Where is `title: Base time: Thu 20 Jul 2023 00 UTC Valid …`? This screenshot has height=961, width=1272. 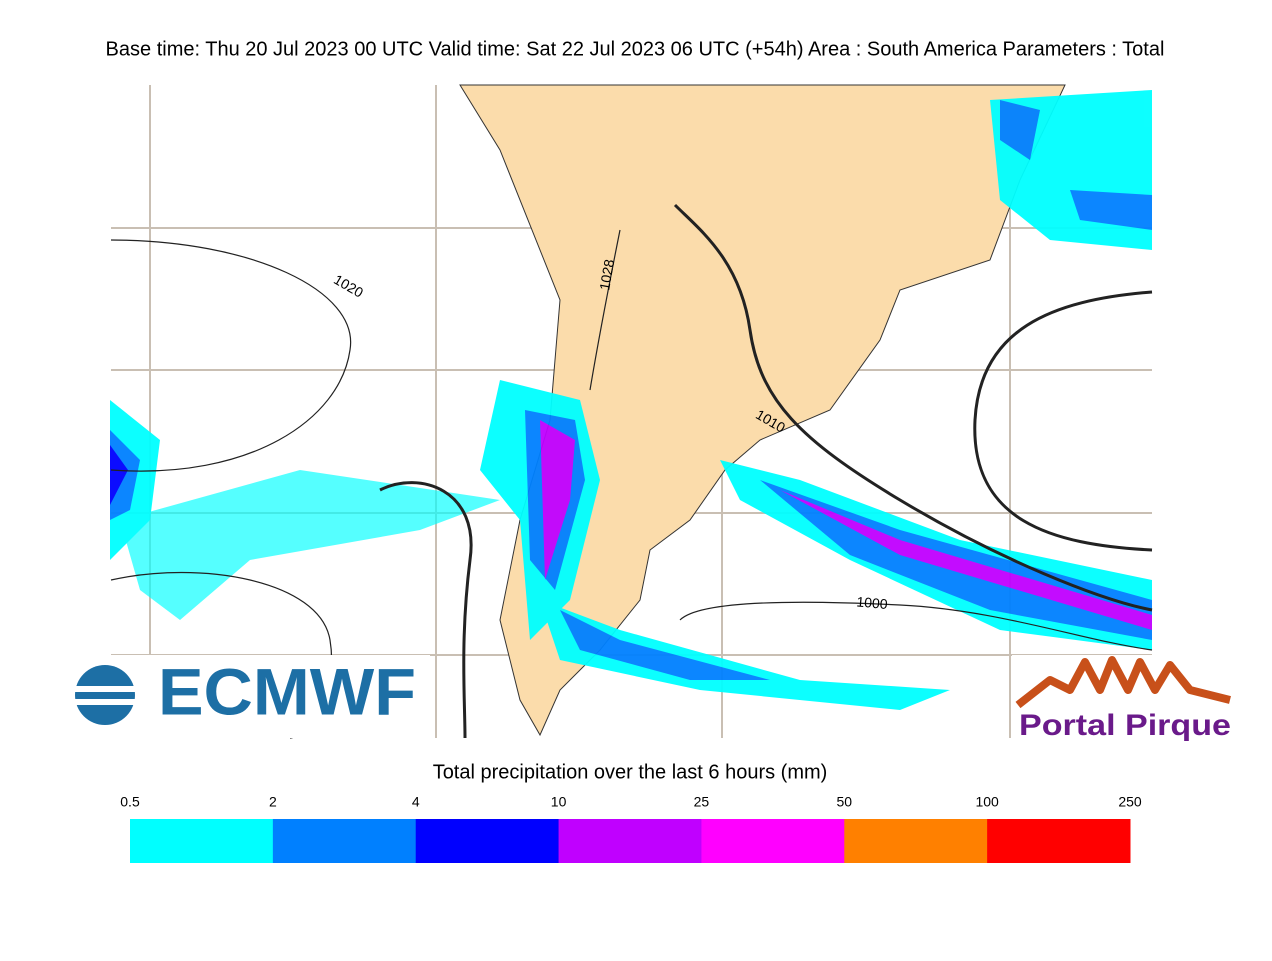
title: Base time: Thu 20 Jul 2023 00 UTC Valid … is located at coordinates (635, 49).